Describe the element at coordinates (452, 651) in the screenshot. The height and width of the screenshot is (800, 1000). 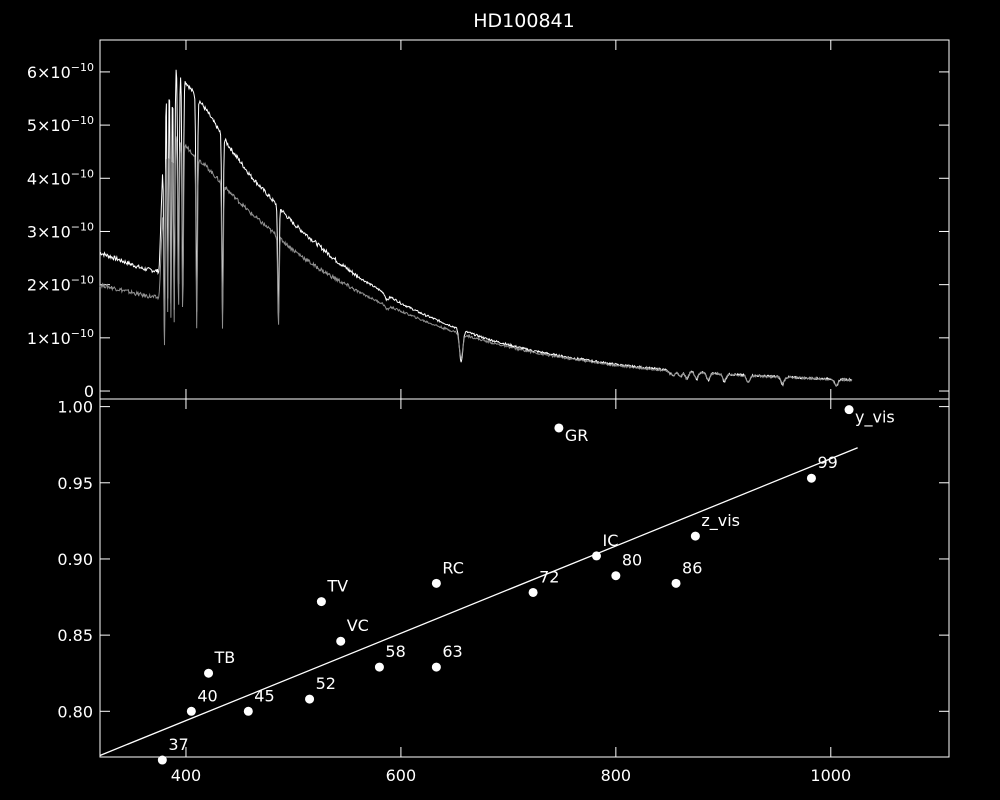
I see `data-point-label: 63` at that location.